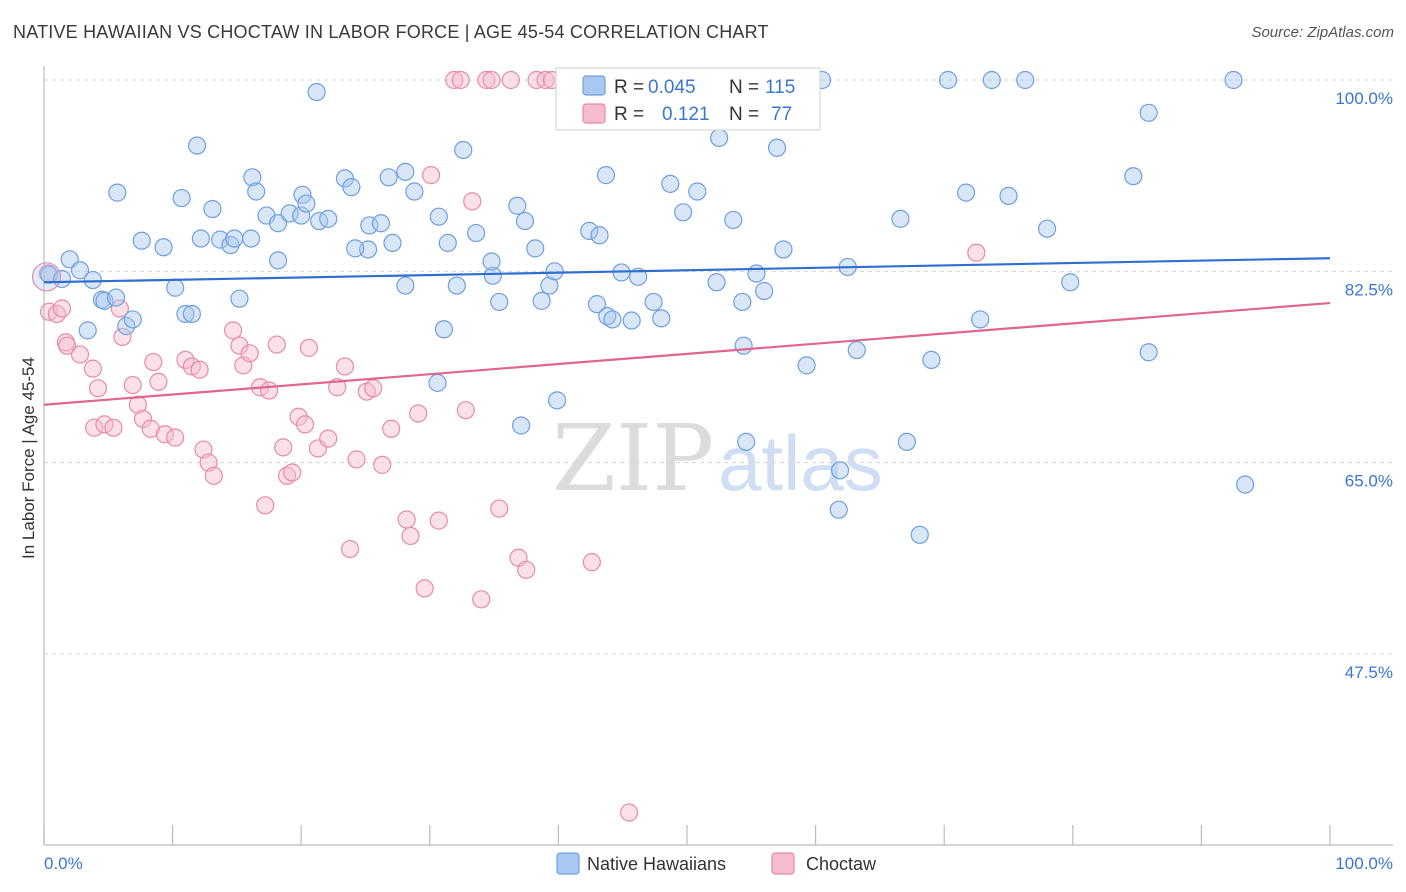  What do you see at coordinates (687, 353) in the screenshot?
I see `choctaw-trend-line` at bounding box center [687, 353].